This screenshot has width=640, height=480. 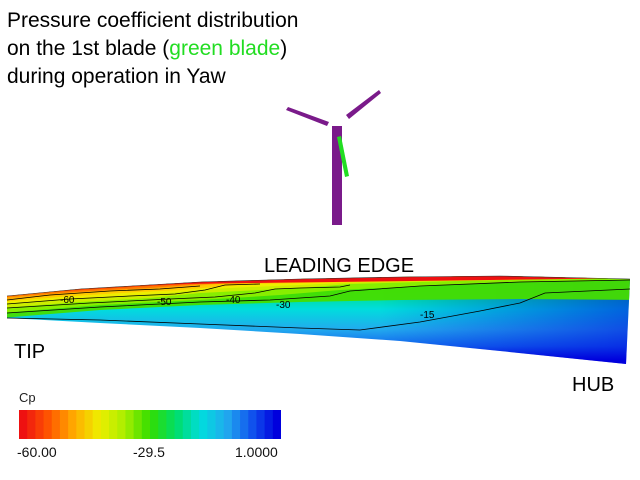 What do you see at coordinates (283, 305) in the screenshot?
I see `contour-label-30: -30` at bounding box center [283, 305].